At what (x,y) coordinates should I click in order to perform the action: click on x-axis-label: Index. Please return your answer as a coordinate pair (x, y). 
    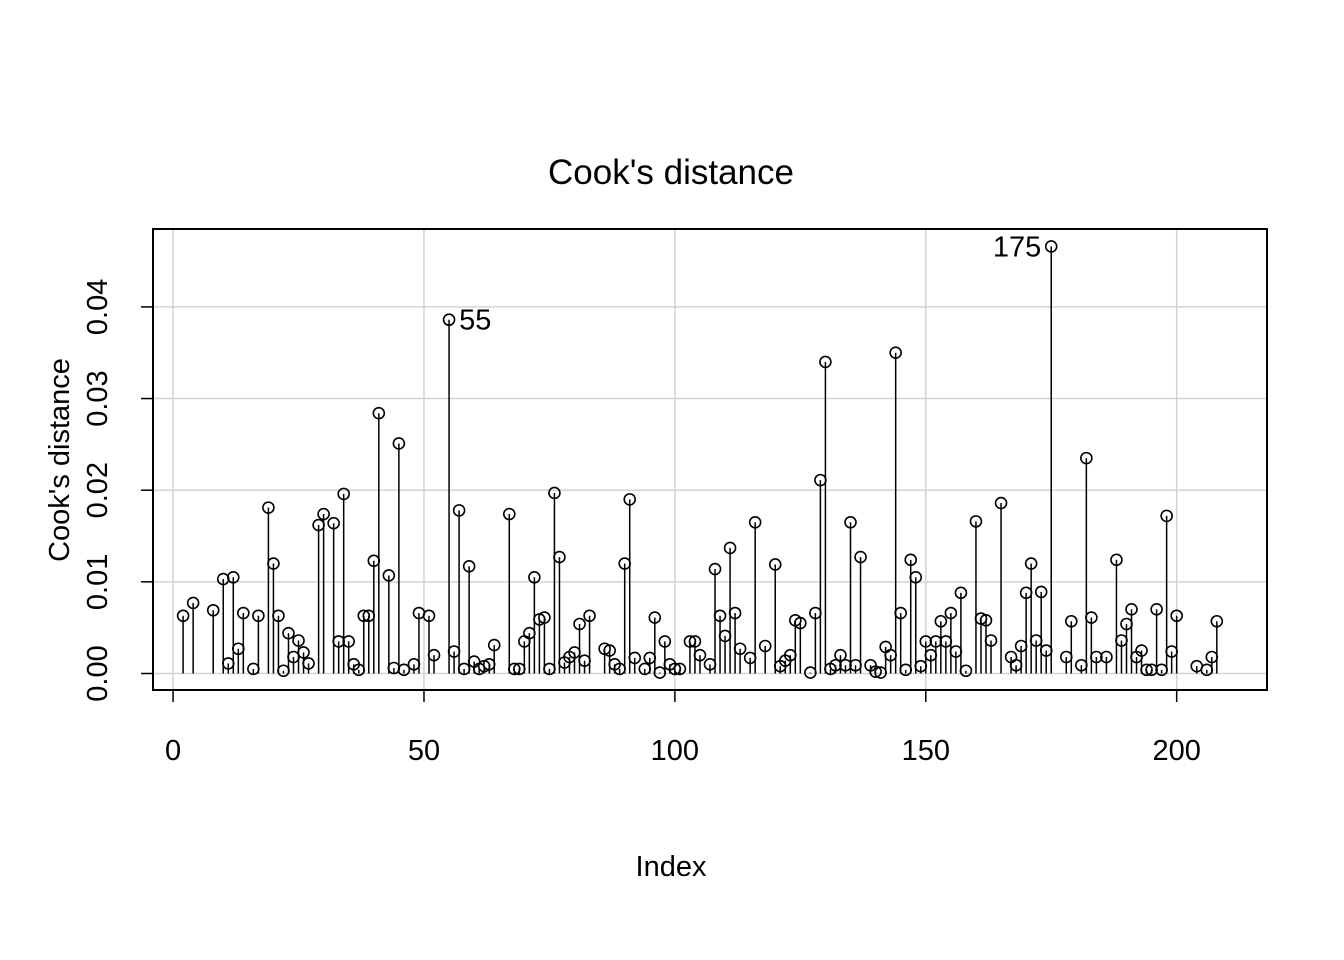
    Looking at the image, I should click on (671, 867).